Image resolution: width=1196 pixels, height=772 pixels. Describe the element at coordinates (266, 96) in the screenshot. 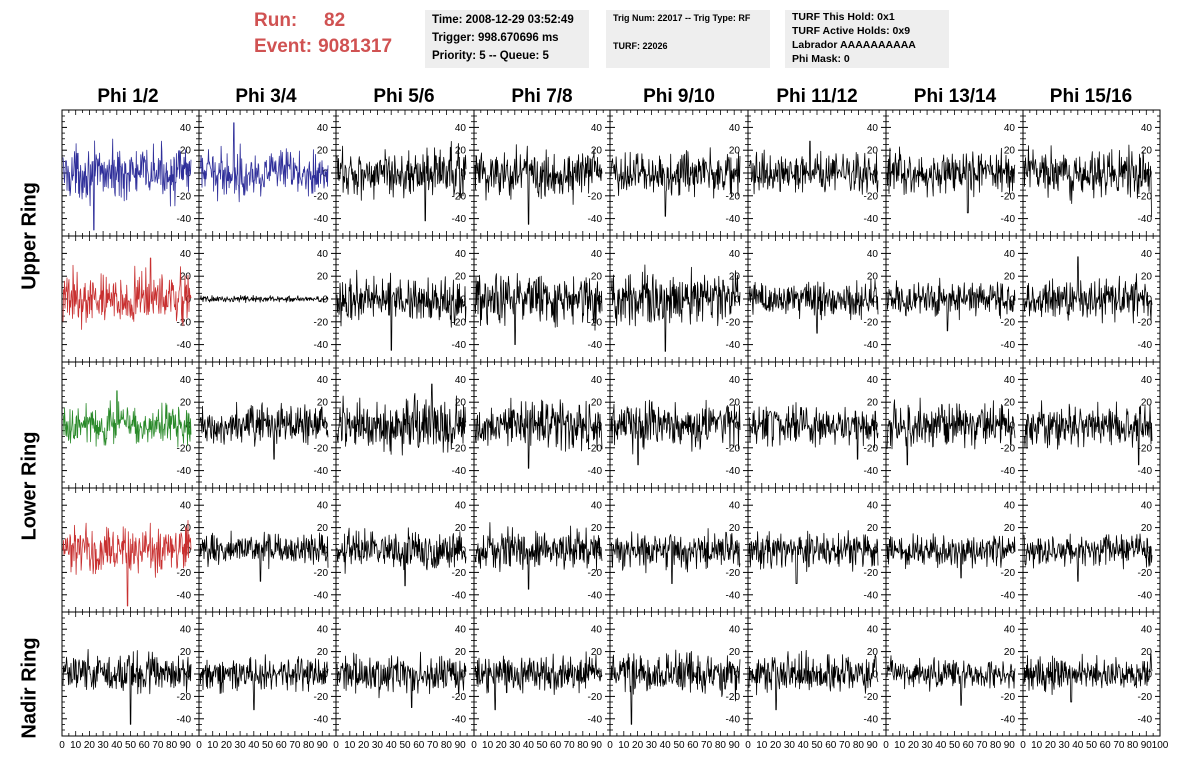

I see `column-title-phi-3-4: Phi 3/4` at that location.